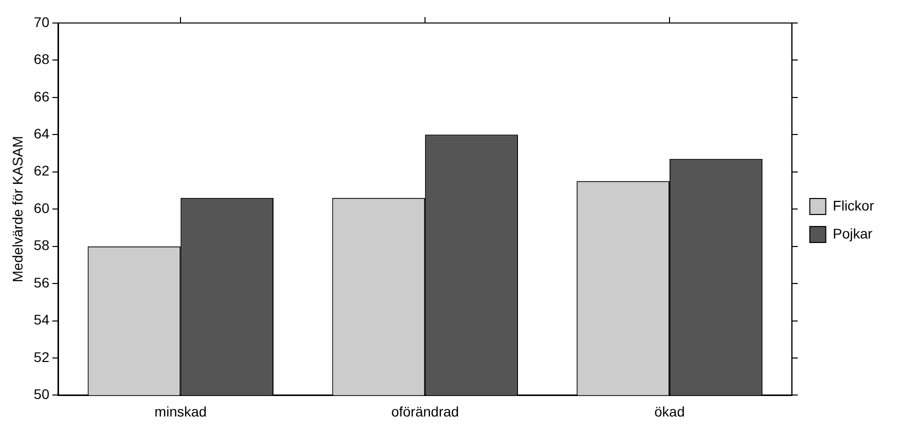  I want to click on y-tick-label: 56, so click(42, 282).